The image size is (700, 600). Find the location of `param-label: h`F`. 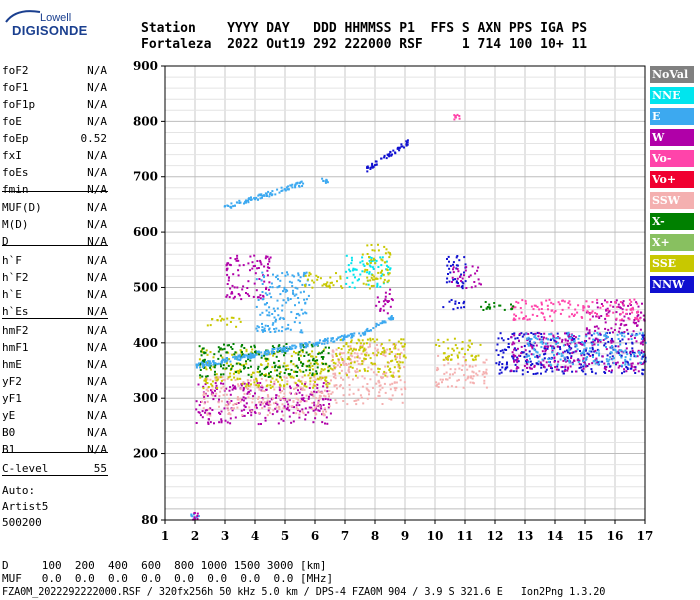

param-label: h`F is located at coordinates (12, 260).